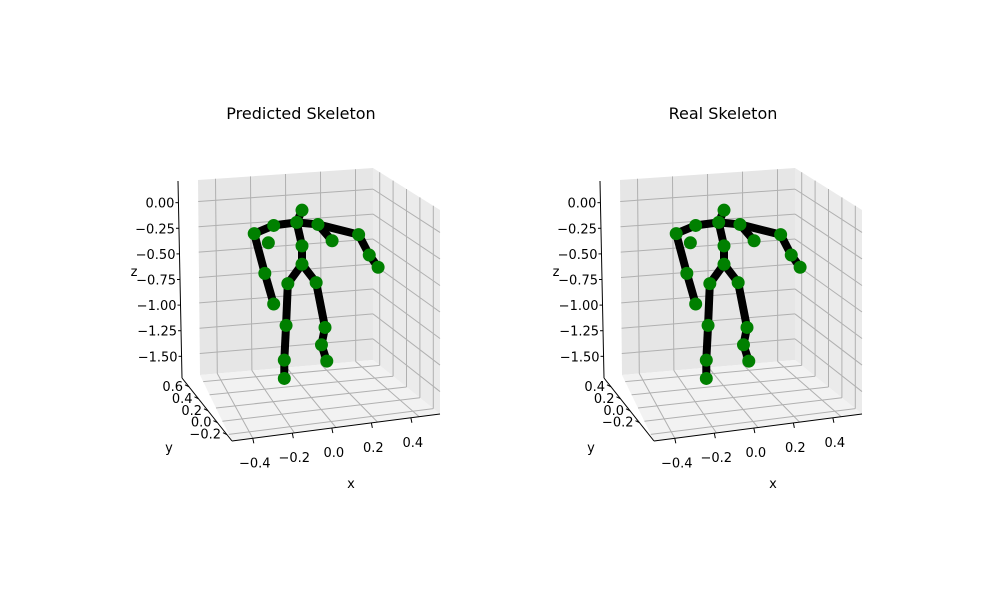 The width and height of the screenshot is (1000, 600). What do you see at coordinates (604, 399) in the screenshot?
I see `y-tick-label: 0.2` at bounding box center [604, 399].